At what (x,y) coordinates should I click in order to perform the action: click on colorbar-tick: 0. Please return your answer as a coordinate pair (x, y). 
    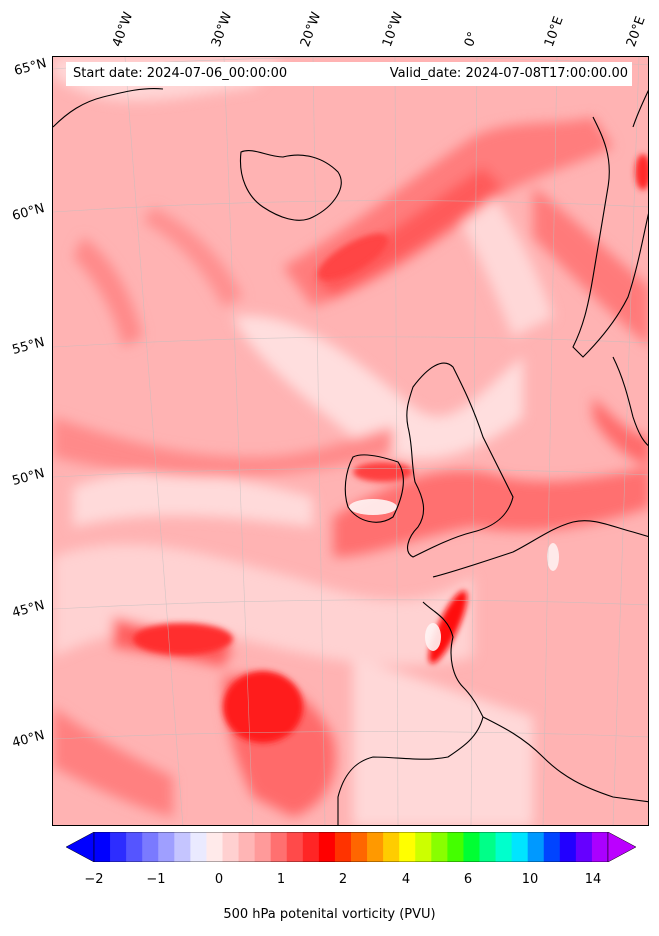
    Looking at the image, I should click on (219, 879).